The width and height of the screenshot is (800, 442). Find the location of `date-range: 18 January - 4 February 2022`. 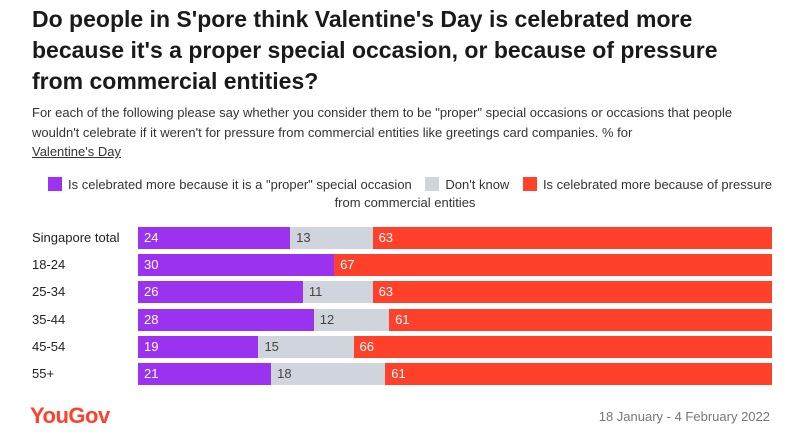

date-range: 18 January - 4 February 2022 is located at coordinates (684, 416).